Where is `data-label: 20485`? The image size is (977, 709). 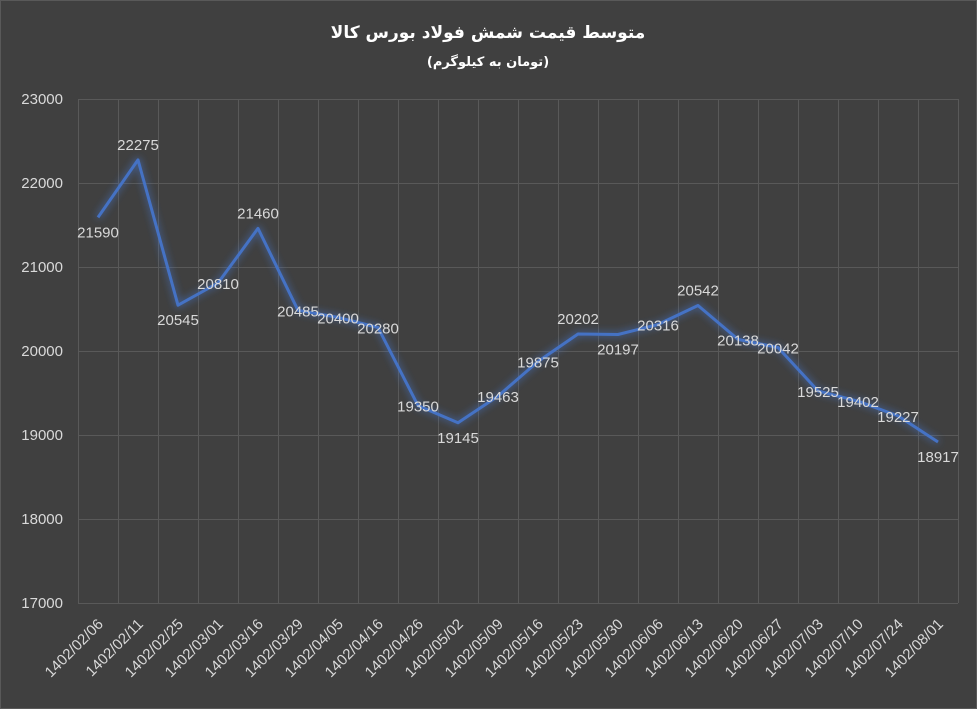 data-label: 20485 is located at coordinates (298, 311).